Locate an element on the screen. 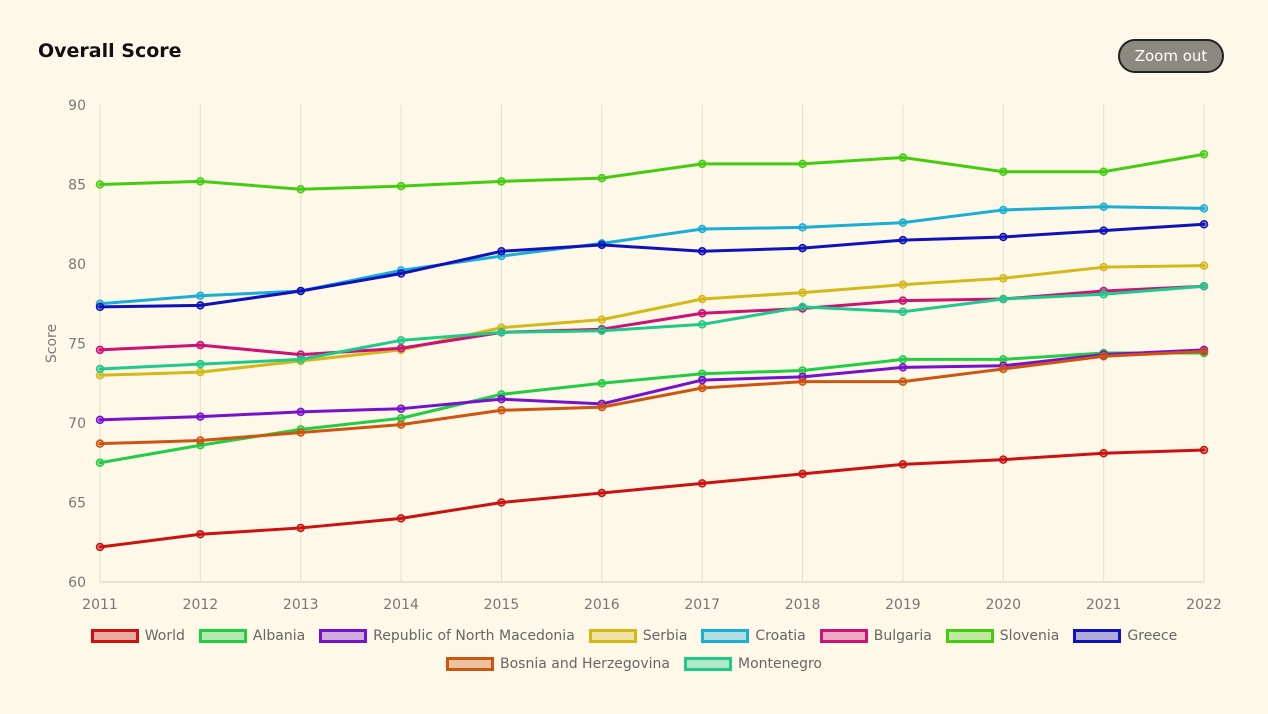 This screenshot has width=1268, height=714. legend-item: Bosnia and Herzegovina is located at coordinates (558, 664).